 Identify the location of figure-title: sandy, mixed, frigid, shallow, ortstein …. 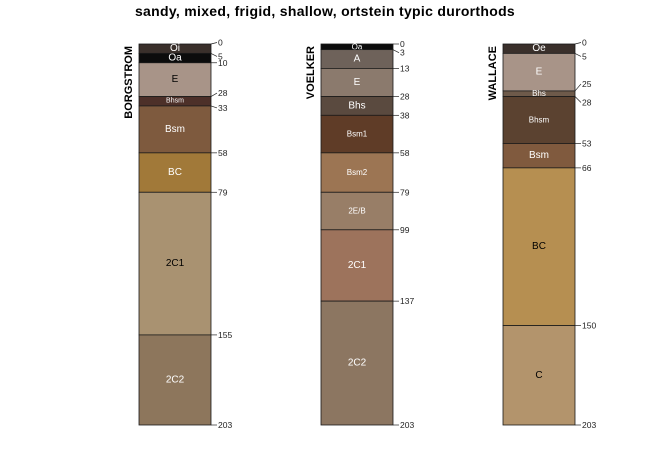
(325, 11).